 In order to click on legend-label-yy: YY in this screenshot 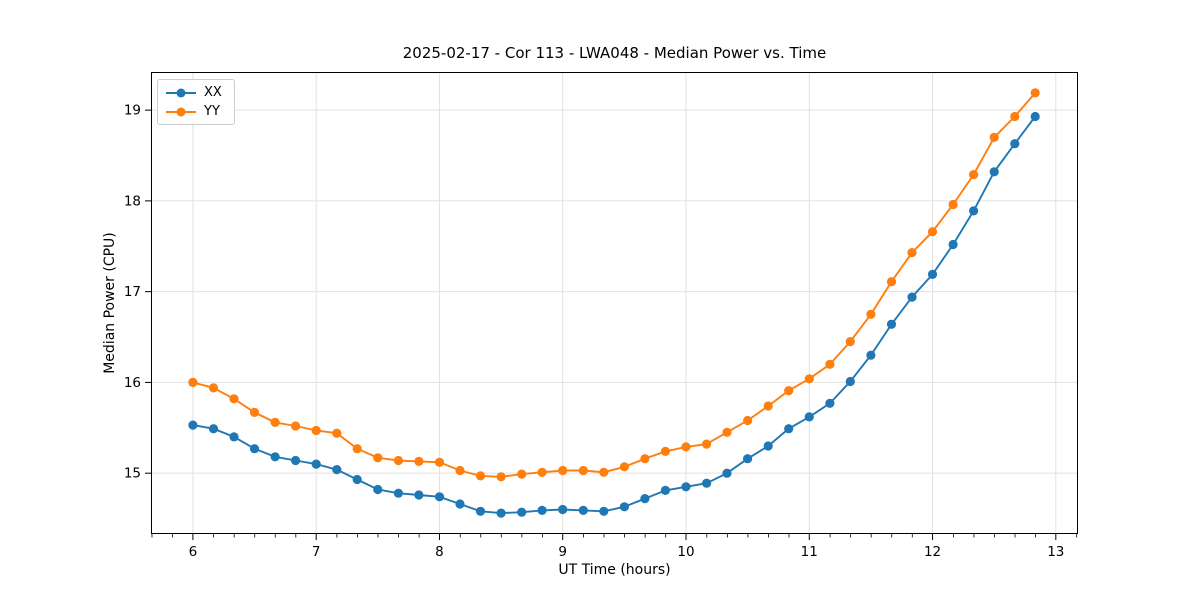, I will do `click(212, 111)`.